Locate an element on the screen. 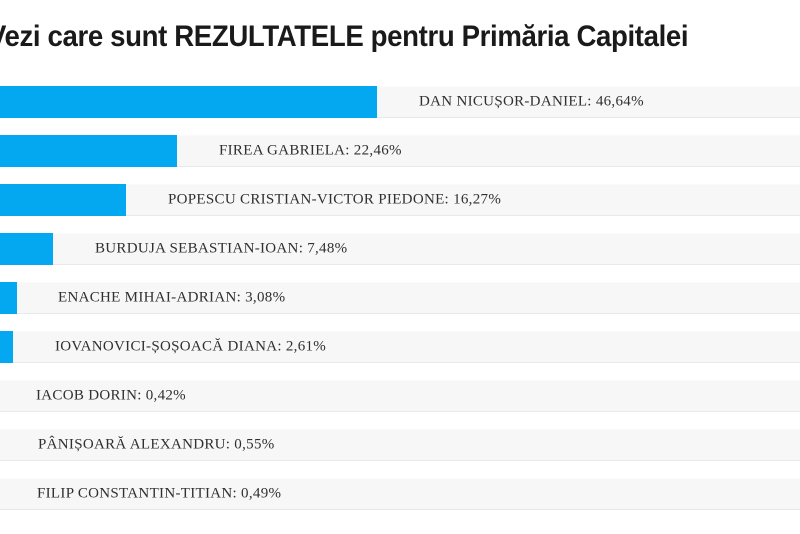  bar-row: FIREA GABRIELA: 22,46% is located at coordinates (400, 151).